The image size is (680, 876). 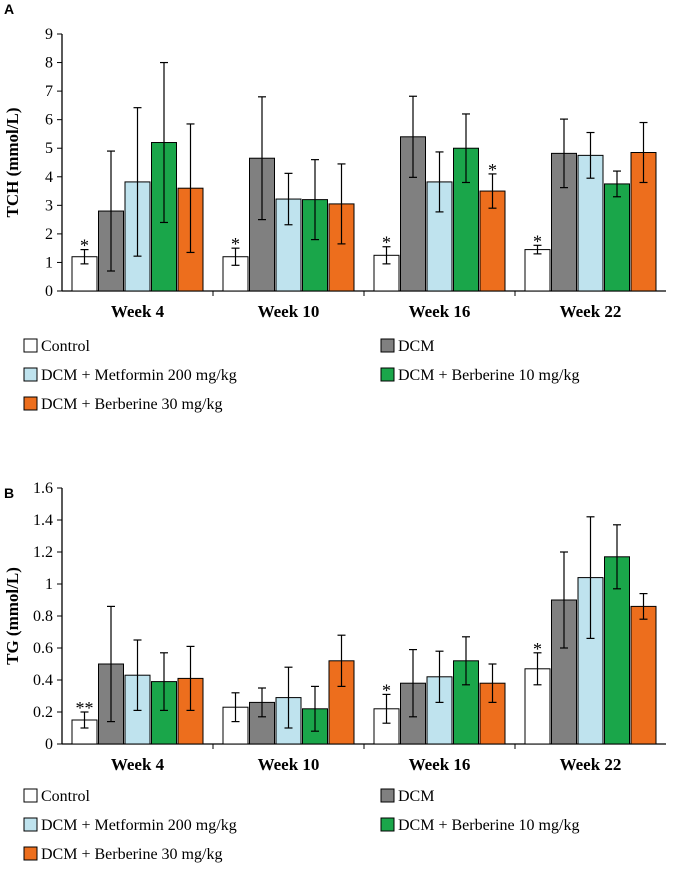 What do you see at coordinates (43, 648) in the screenshot?
I see `y-tick-label: 0.6` at bounding box center [43, 648].